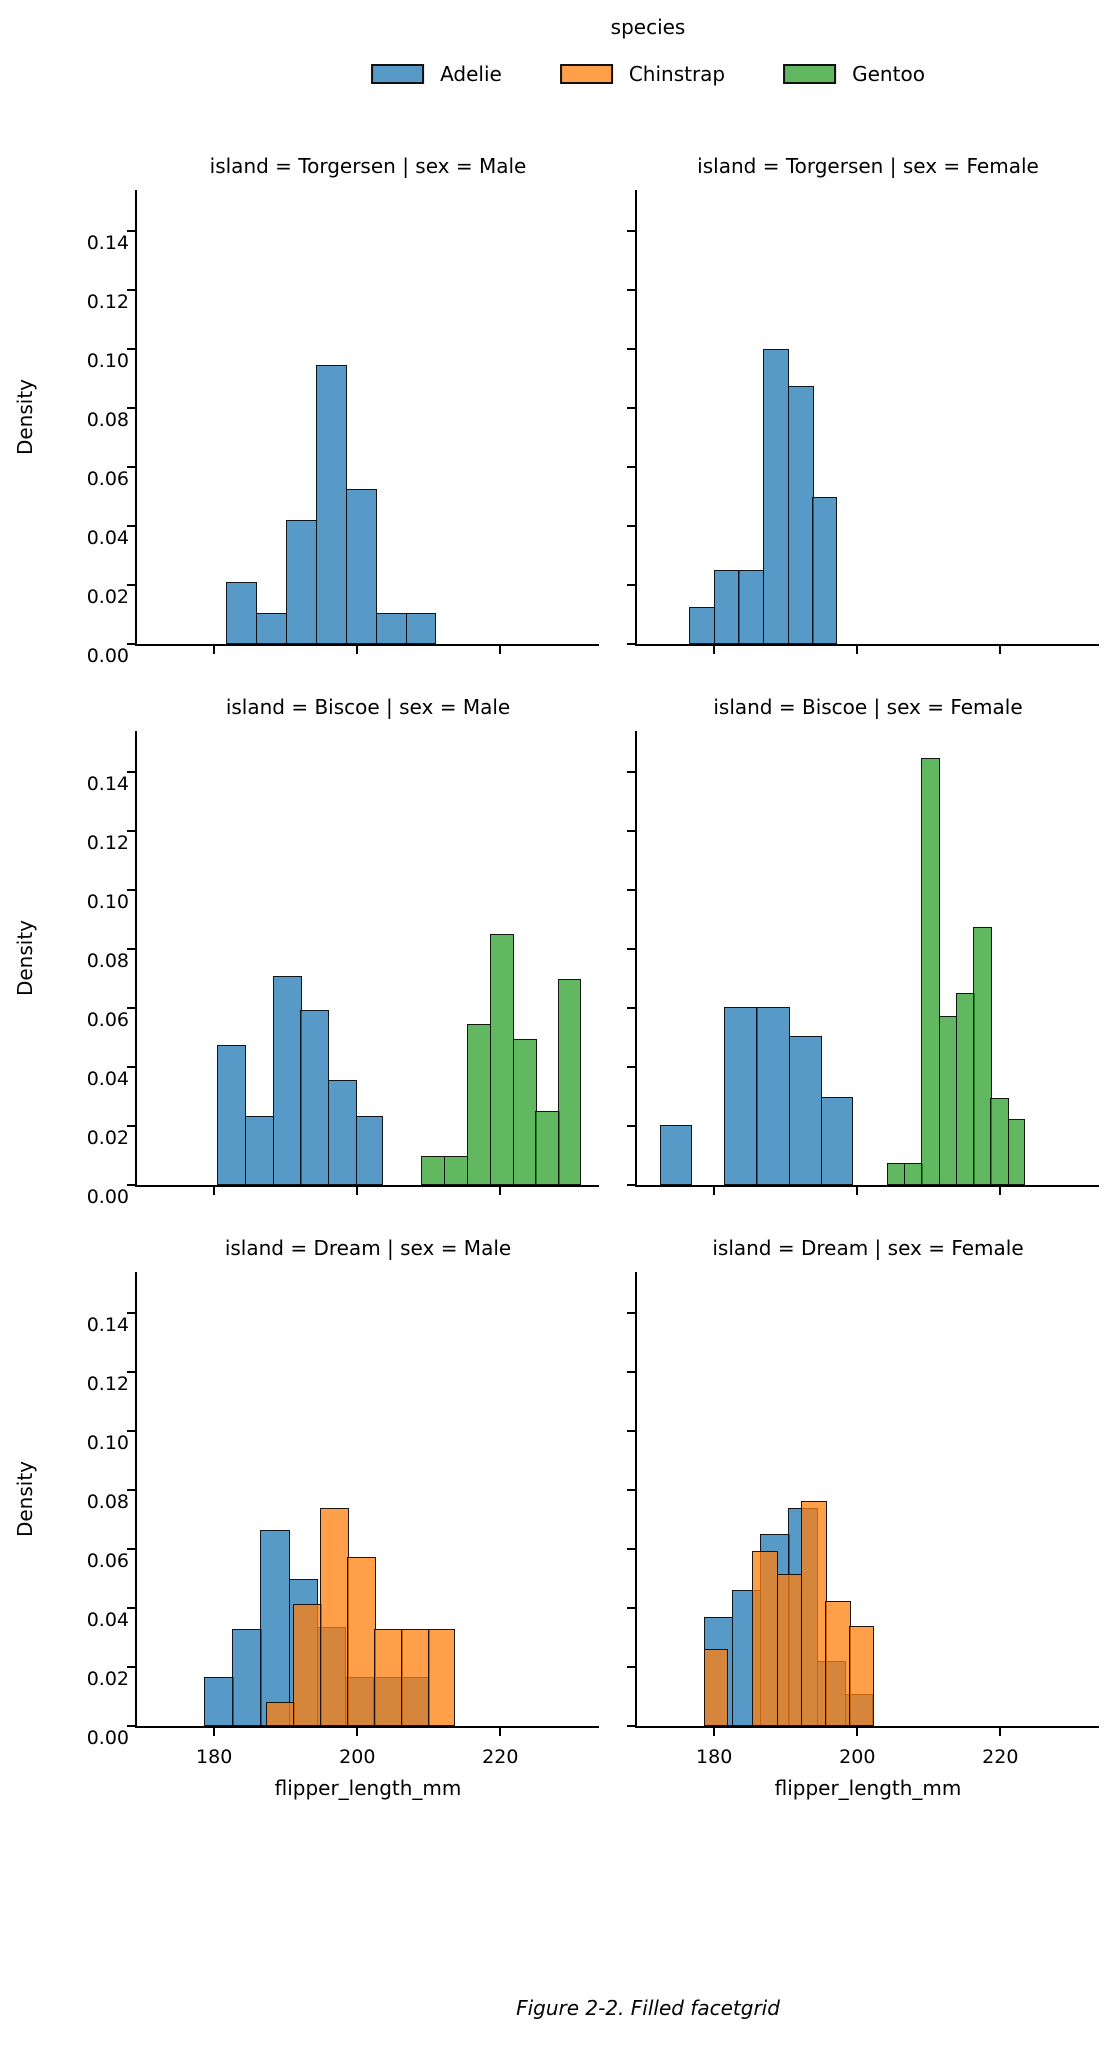 The width and height of the screenshot is (1117, 2045). Describe the element at coordinates (1000, 1757) in the screenshot. I see `x-tick-label: 220` at that location.